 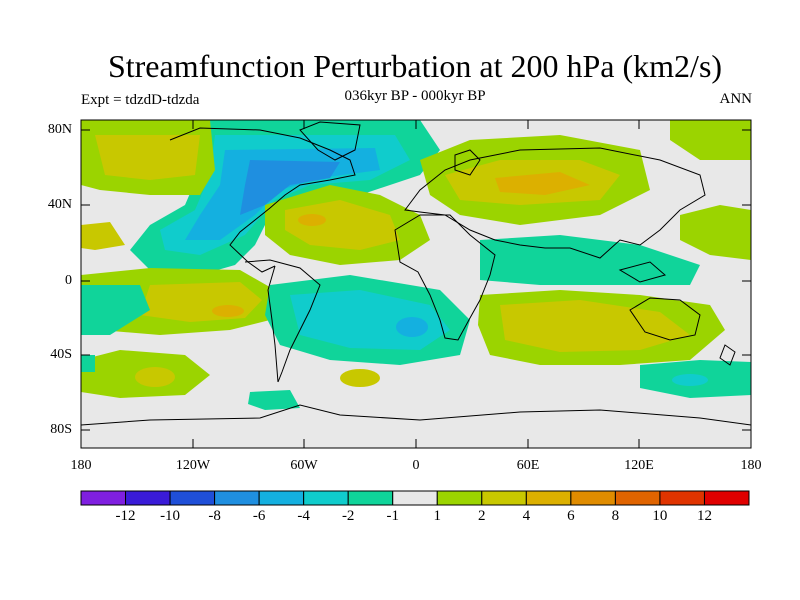 What do you see at coordinates (115, 310) in the screenshot?
I see `neg-region-south-pacific-west` at bounding box center [115, 310].